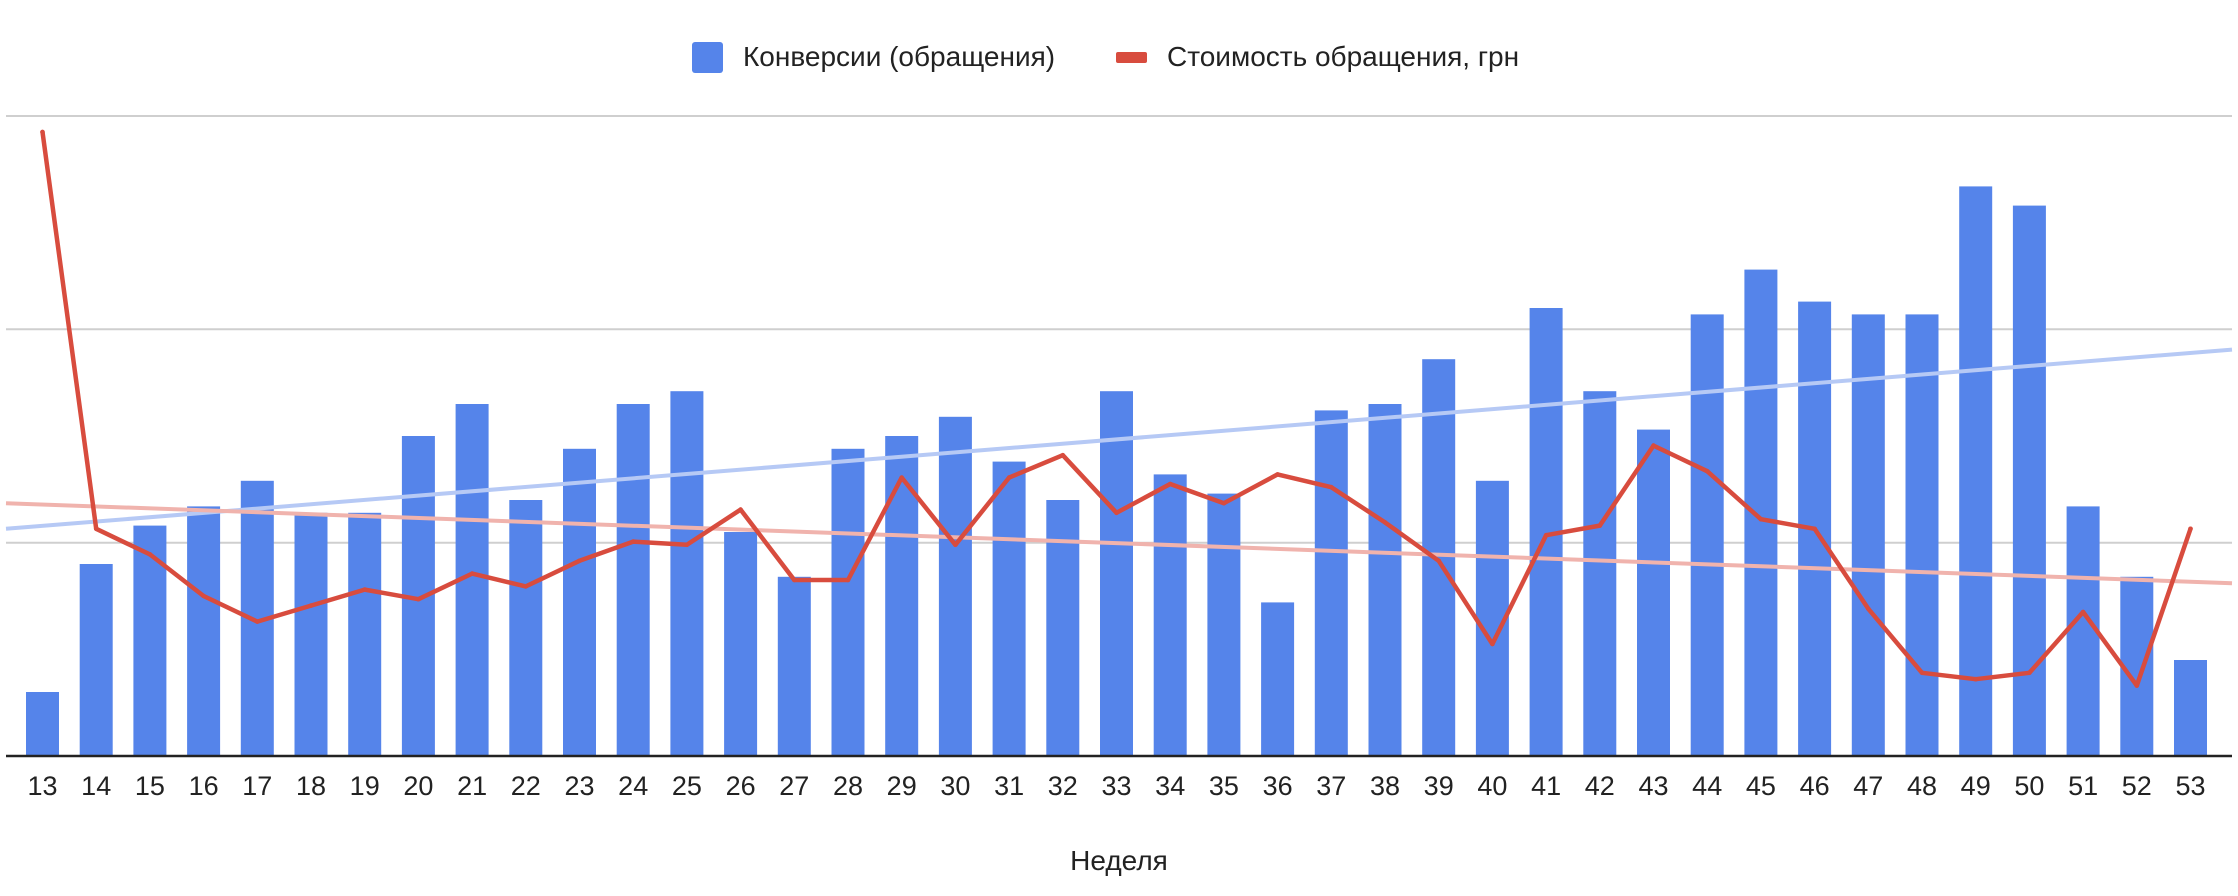 The image size is (2238, 896). What do you see at coordinates (1063, 786) in the screenshot?
I see `x-tick-label: 32` at bounding box center [1063, 786].